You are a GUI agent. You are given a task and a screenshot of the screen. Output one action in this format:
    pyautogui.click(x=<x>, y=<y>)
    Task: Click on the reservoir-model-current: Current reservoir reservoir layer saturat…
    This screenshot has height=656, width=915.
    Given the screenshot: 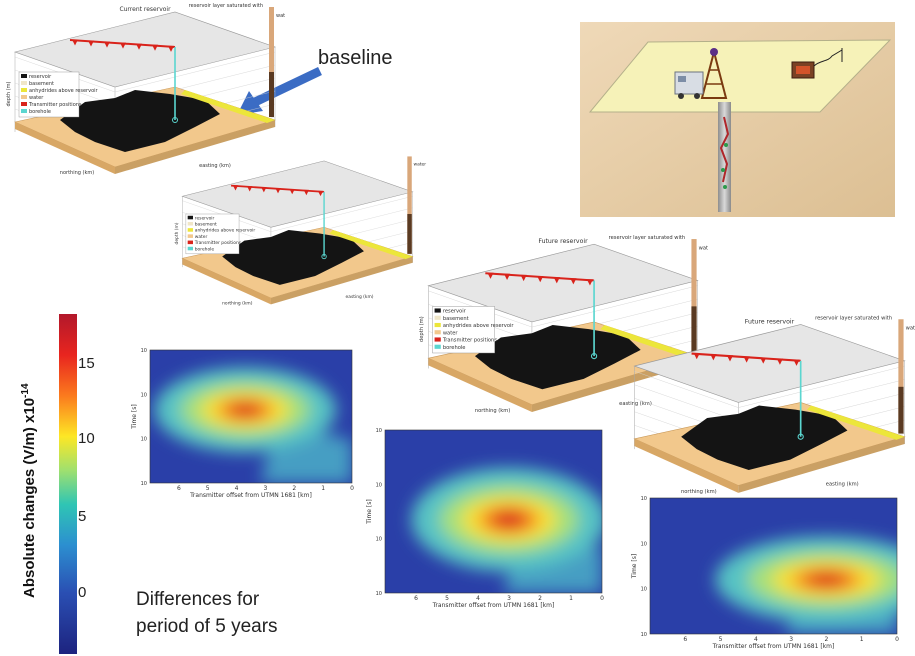 What is the action you would take?
    pyautogui.click(x=145, y=89)
    